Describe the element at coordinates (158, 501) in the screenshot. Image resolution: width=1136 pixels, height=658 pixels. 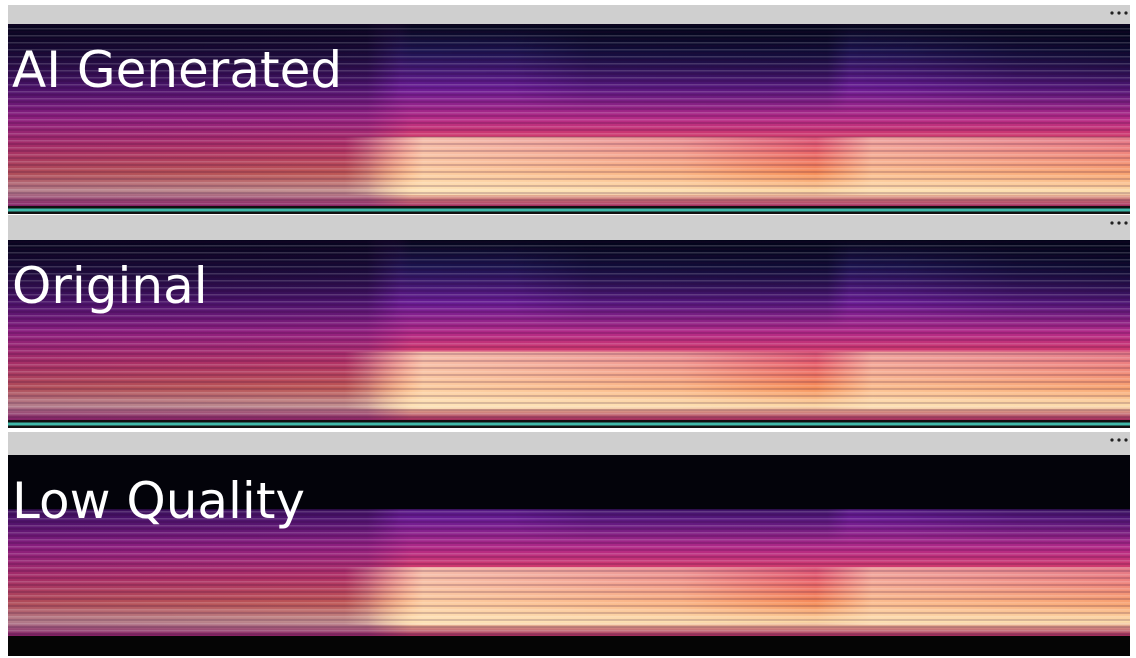
I see `track-label: Low Quality` at that location.